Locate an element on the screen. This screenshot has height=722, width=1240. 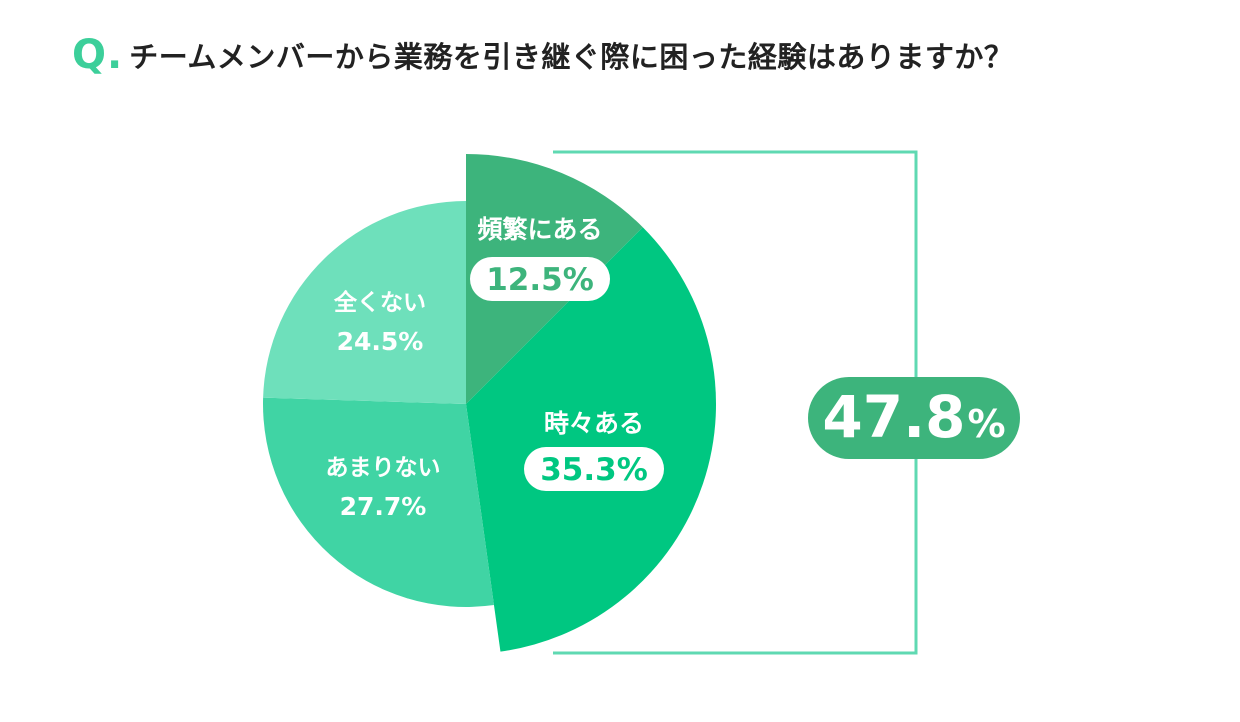
slice-name-label: 時々ある is located at coordinates (594, 423).